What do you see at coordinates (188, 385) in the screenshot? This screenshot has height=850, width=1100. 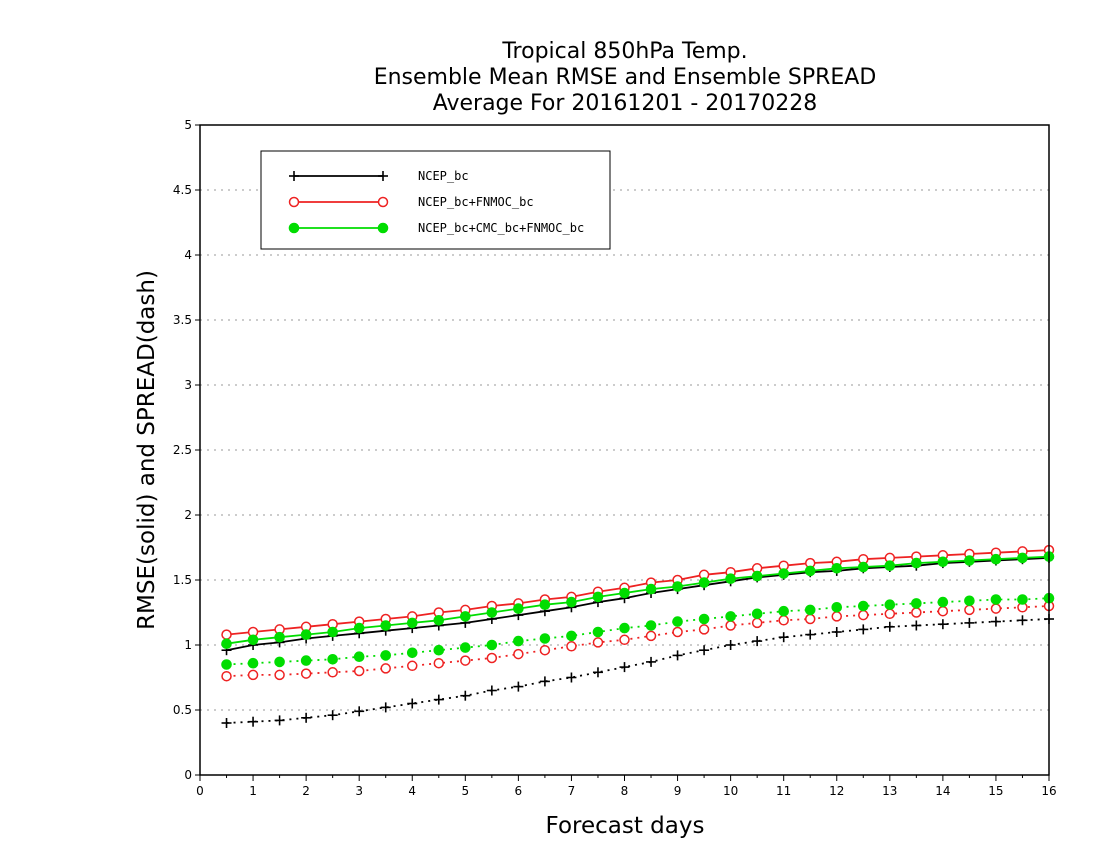 I see `y-tick-label: 3` at bounding box center [188, 385].